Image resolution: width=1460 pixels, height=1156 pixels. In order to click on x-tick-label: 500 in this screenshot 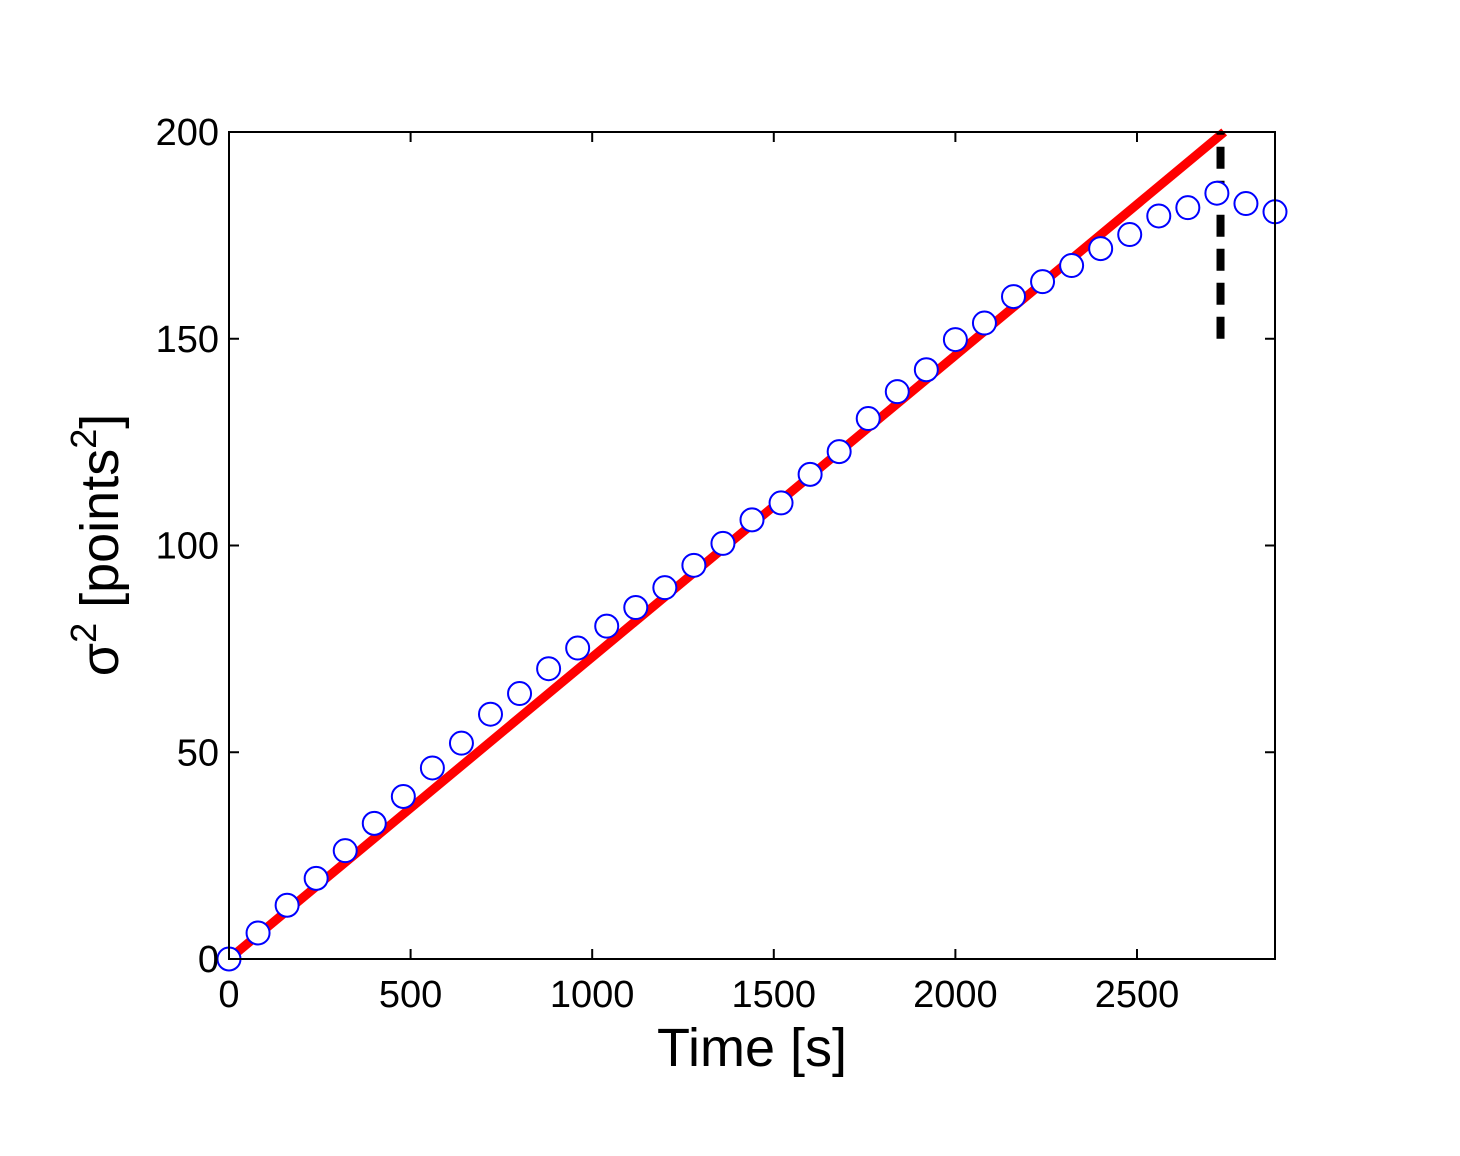, I will do `click(410, 995)`.